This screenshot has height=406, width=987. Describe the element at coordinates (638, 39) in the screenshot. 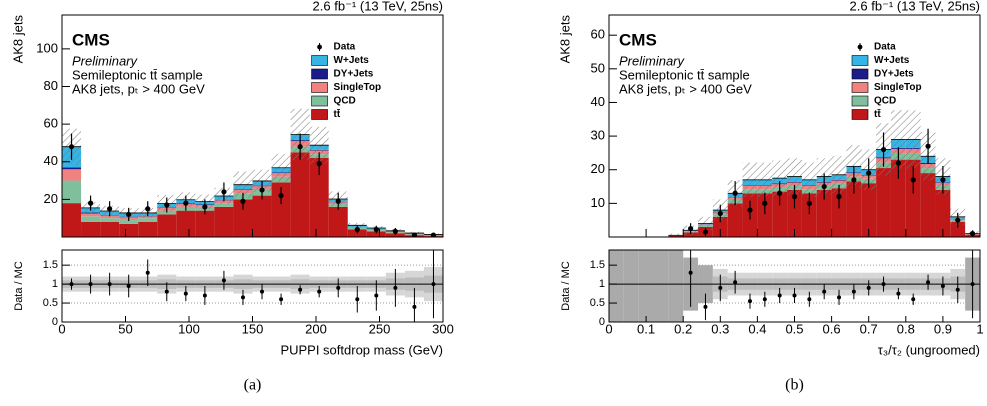

I see `cms-label: CMS` at that location.